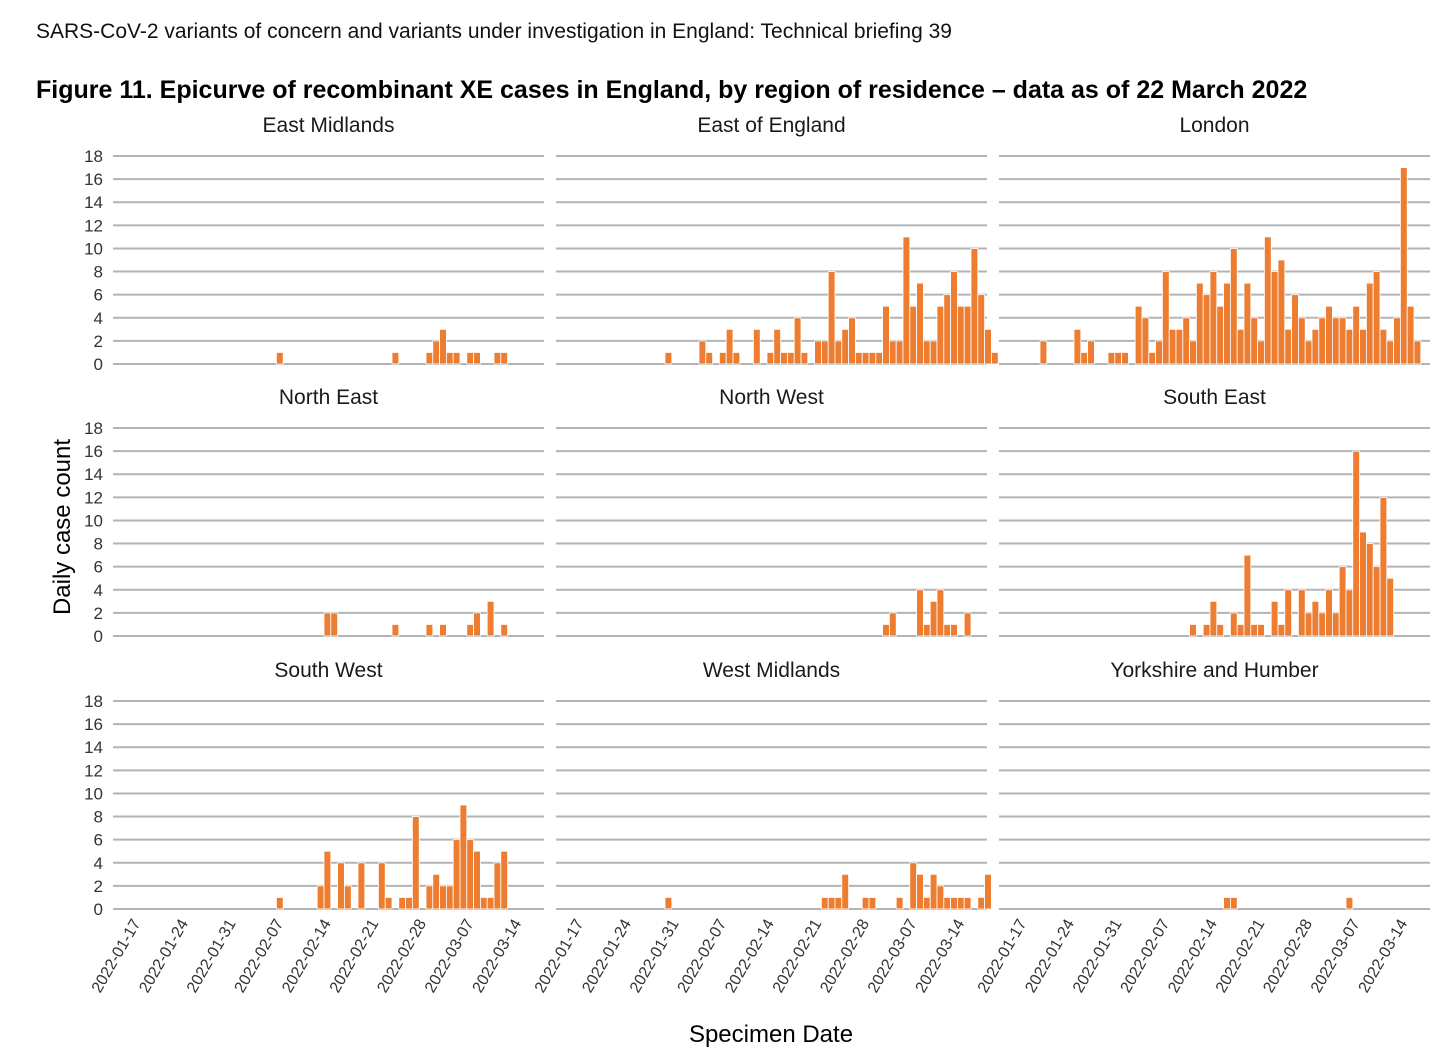  What do you see at coordinates (771, 397) in the screenshot?
I see `panel-title: North West` at bounding box center [771, 397].